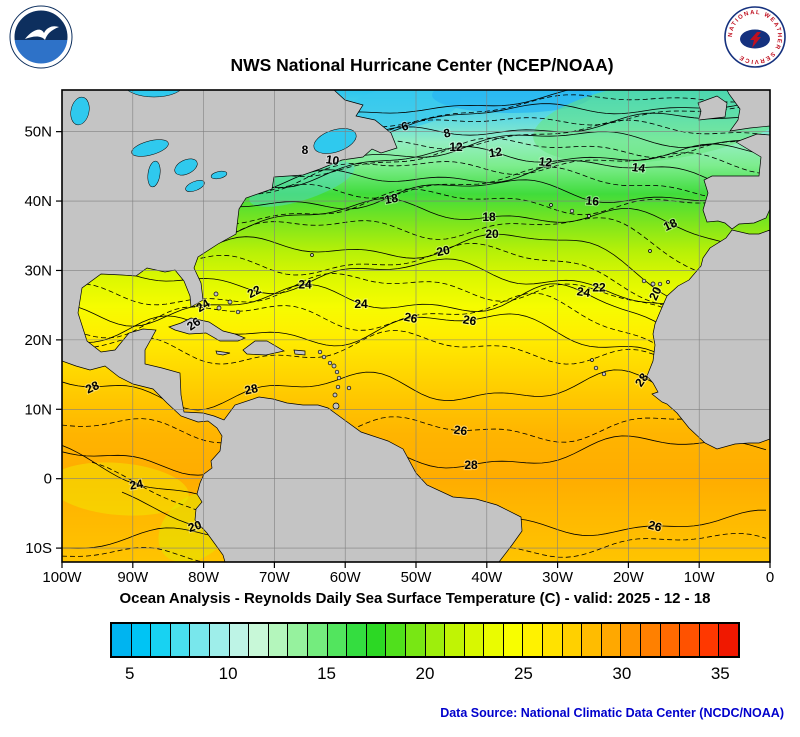 The width and height of the screenshot is (800, 737). I want to click on colorbar-tick: 35, so click(720, 673).